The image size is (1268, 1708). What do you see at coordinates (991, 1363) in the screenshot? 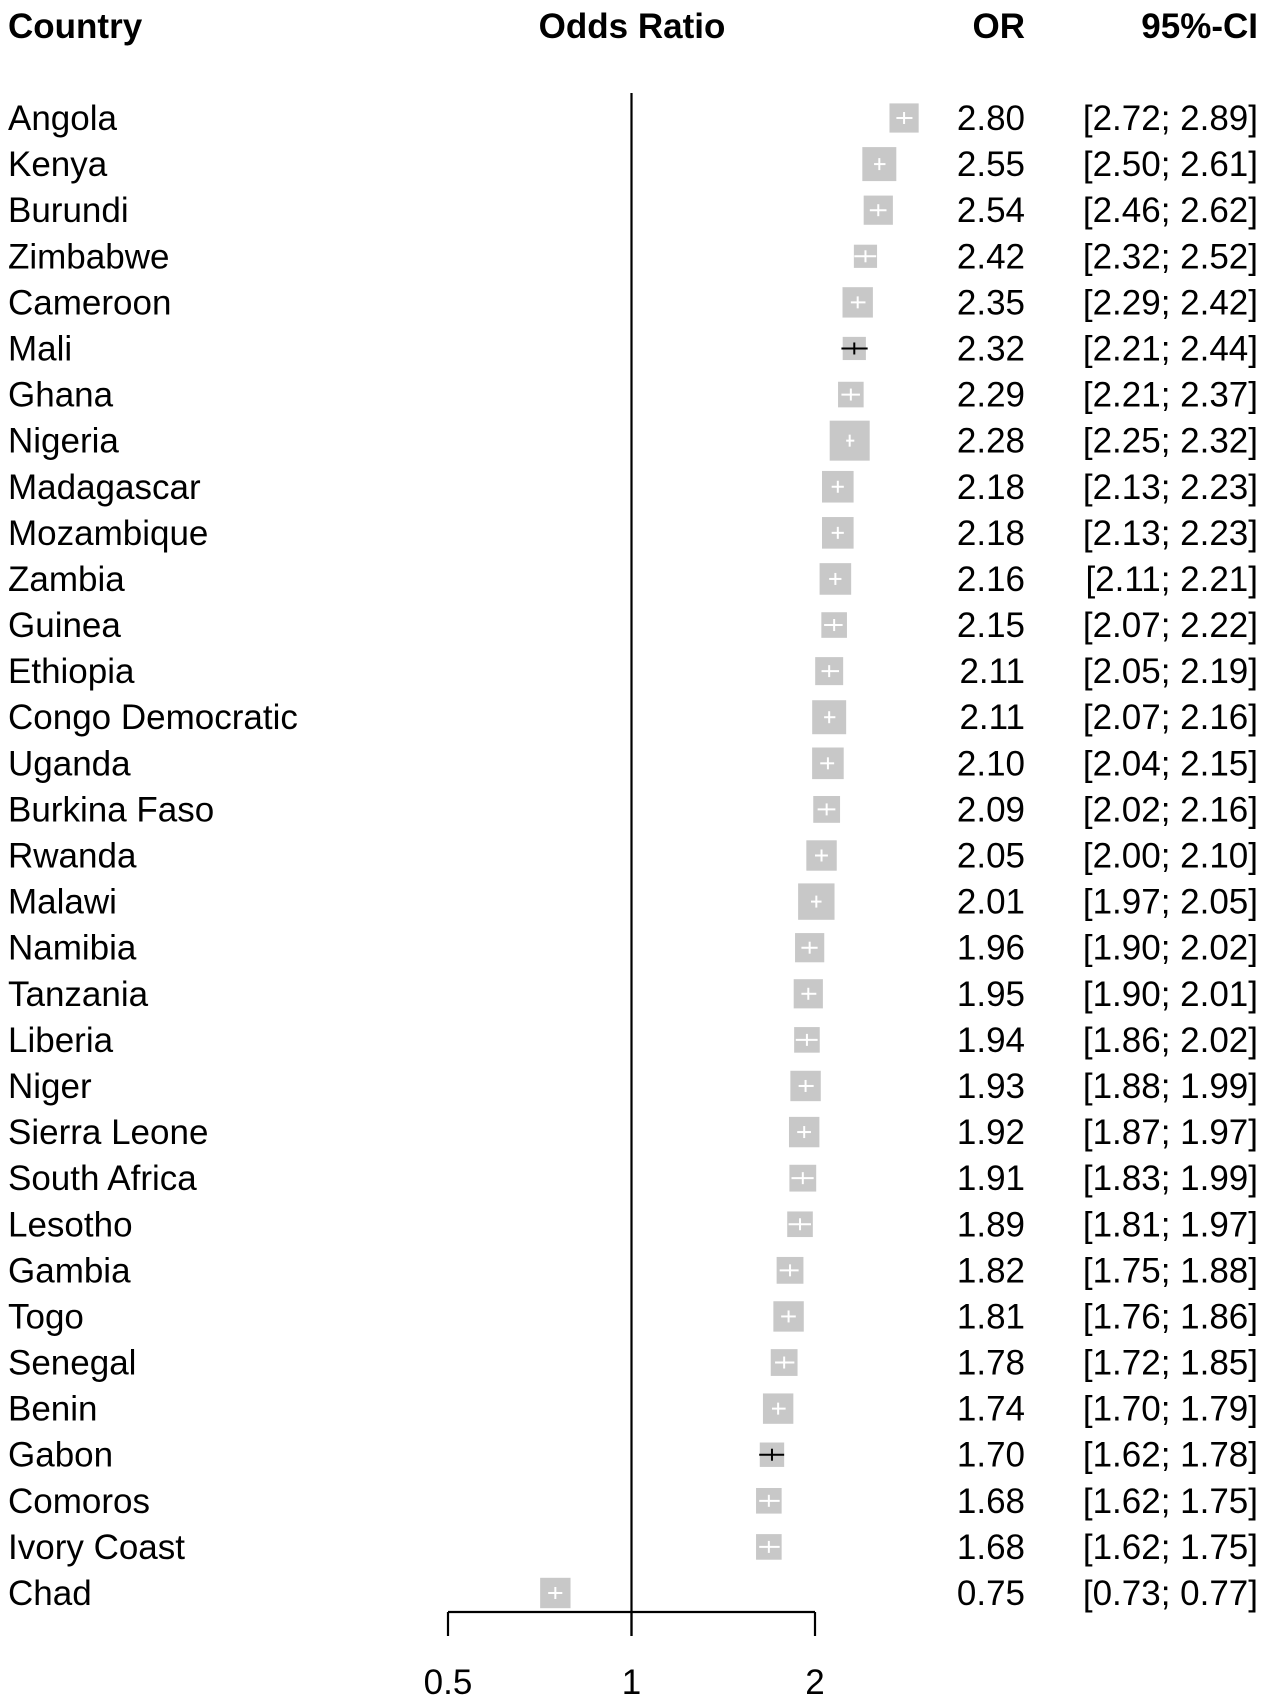
I see `or-value: 1.78` at bounding box center [991, 1363].